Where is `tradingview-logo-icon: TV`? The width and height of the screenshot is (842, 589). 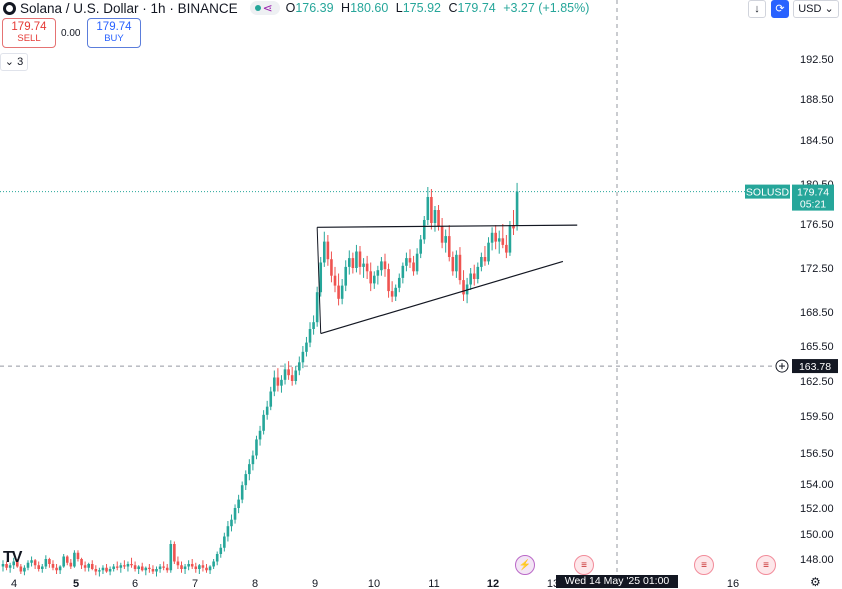 tradingview-logo-icon: TV is located at coordinates (12, 557).